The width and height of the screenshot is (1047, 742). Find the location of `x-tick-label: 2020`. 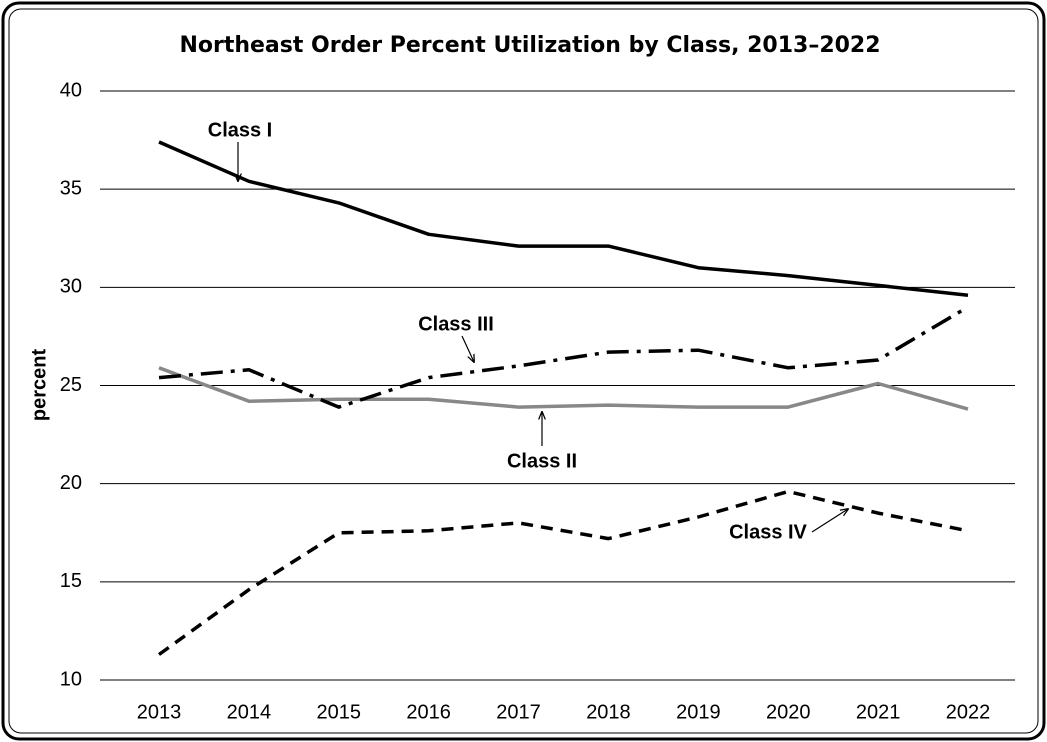

x-tick-label: 2020 is located at coordinates (788, 712).